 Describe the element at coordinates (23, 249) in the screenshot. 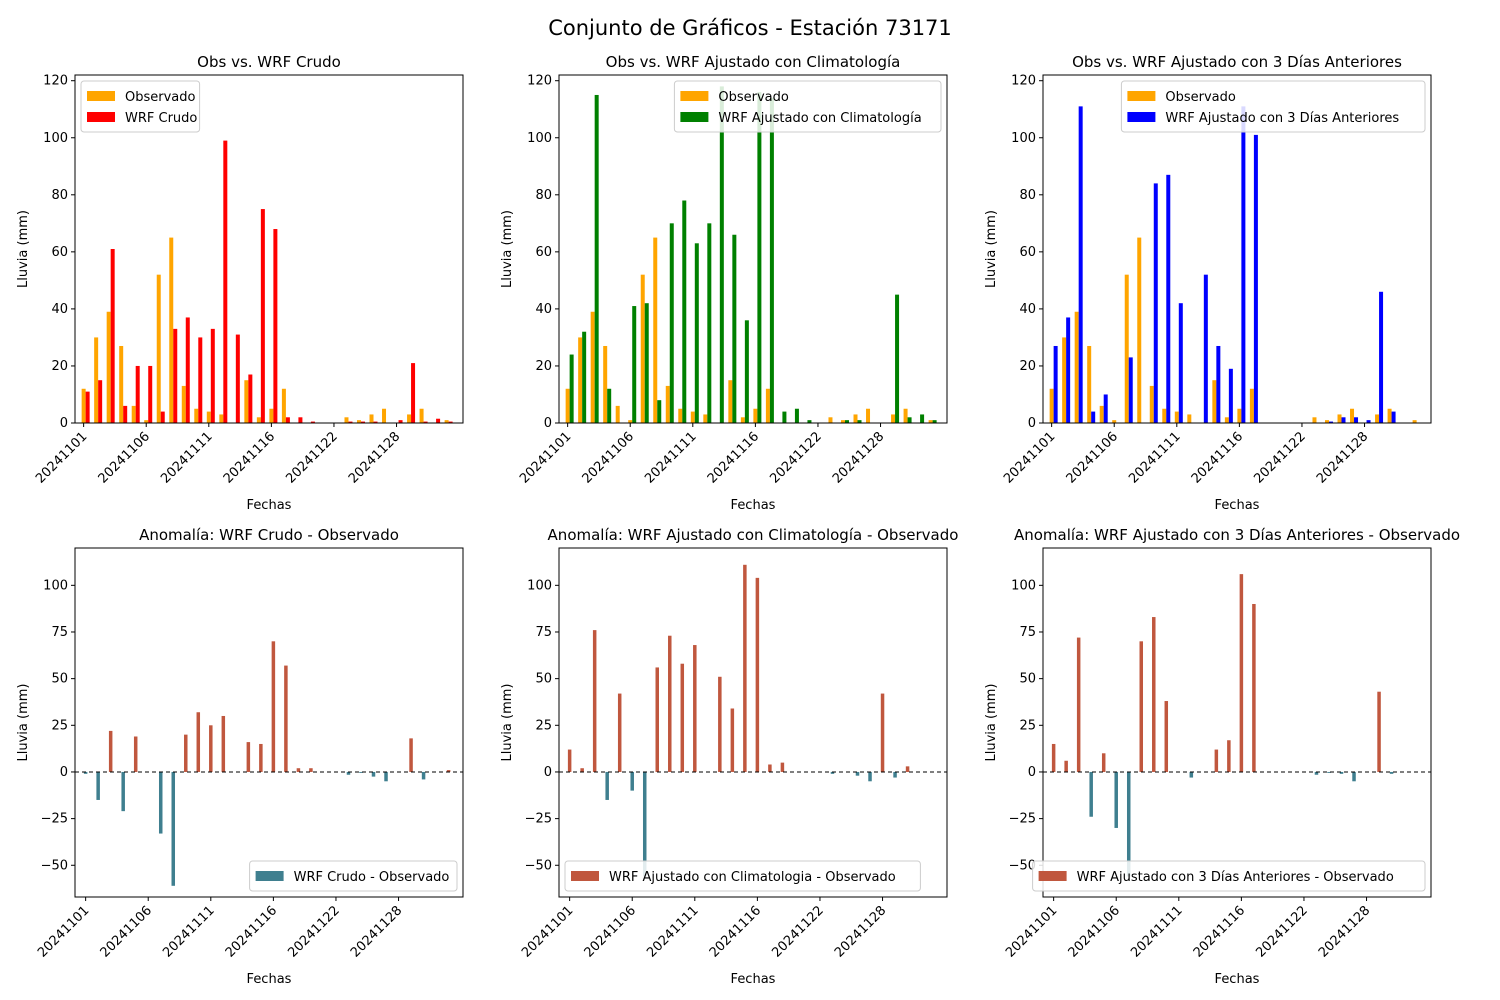

I see `y-axis-label: Lluvia (mm)` at that location.